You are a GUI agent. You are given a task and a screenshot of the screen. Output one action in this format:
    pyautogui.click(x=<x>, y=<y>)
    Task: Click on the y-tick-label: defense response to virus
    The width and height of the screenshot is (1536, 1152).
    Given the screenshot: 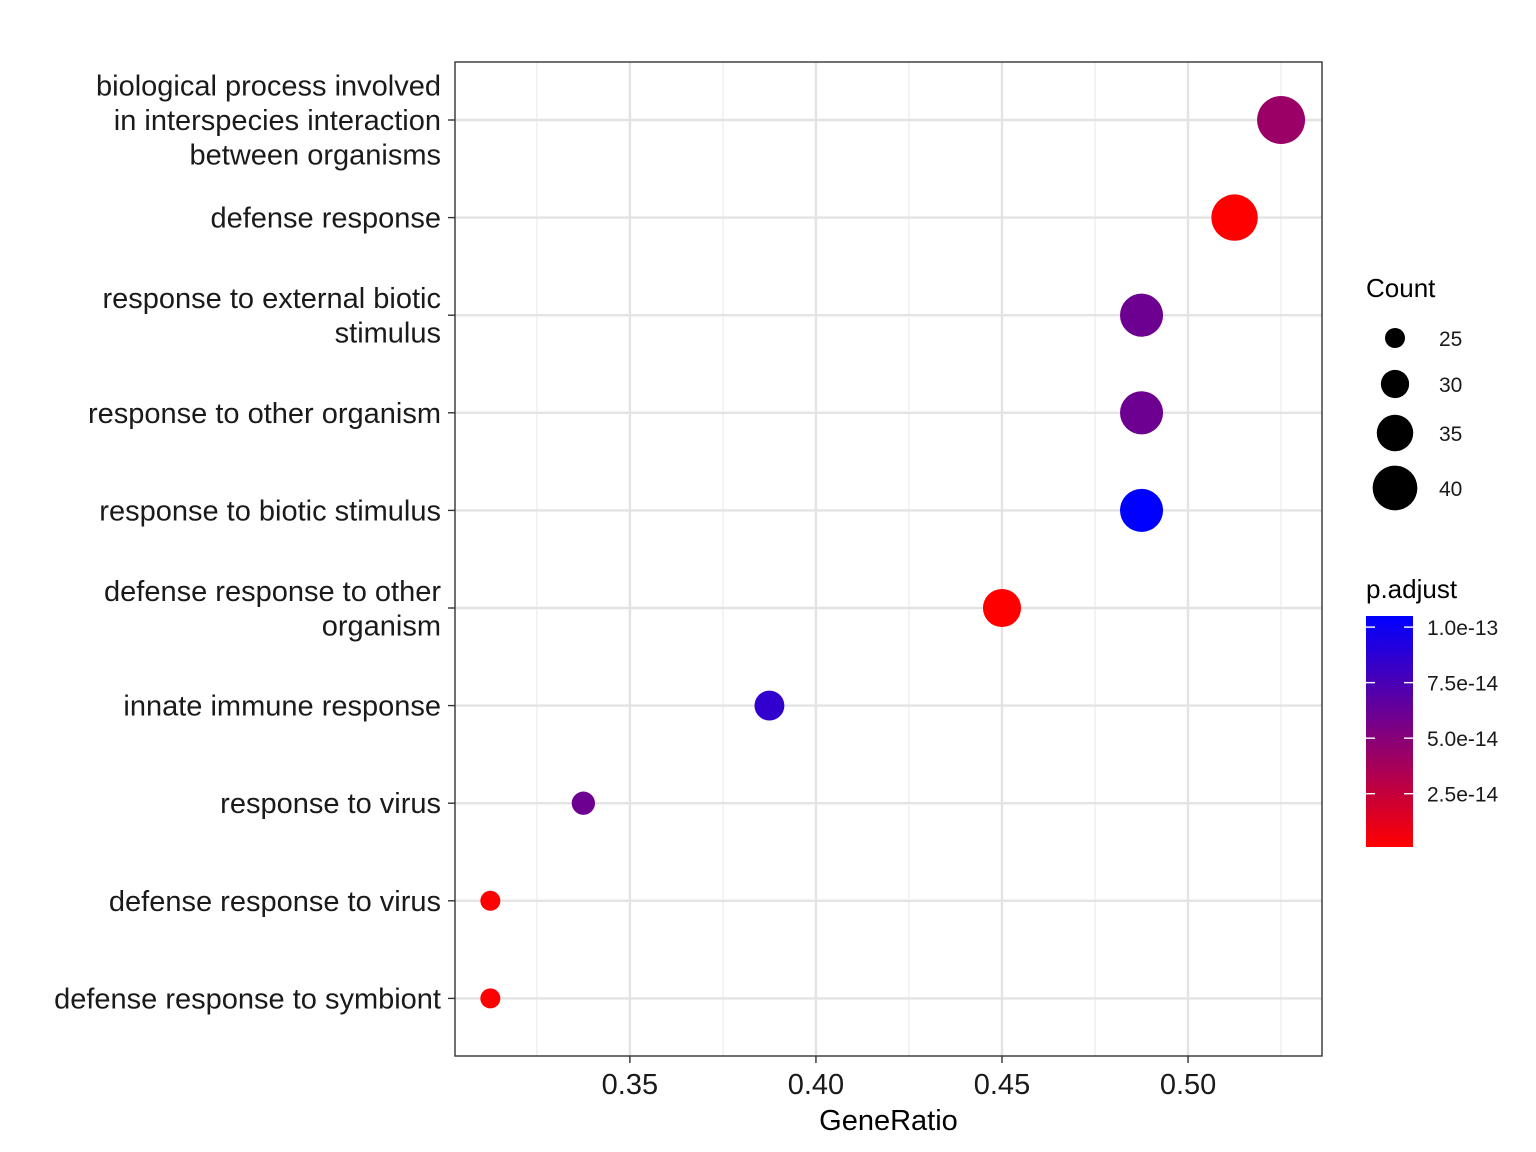 What is the action you would take?
    pyautogui.click(x=275, y=902)
    